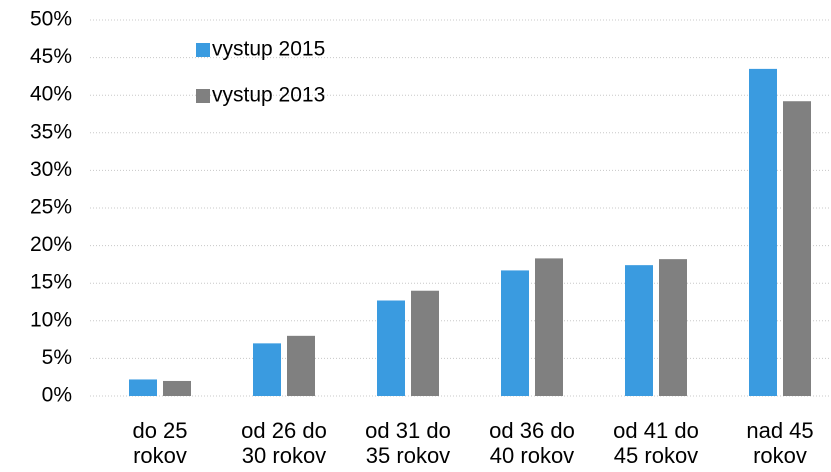 The image size is (831, 472). I want to click on y-tick-label: 30%, so click(51, 169).